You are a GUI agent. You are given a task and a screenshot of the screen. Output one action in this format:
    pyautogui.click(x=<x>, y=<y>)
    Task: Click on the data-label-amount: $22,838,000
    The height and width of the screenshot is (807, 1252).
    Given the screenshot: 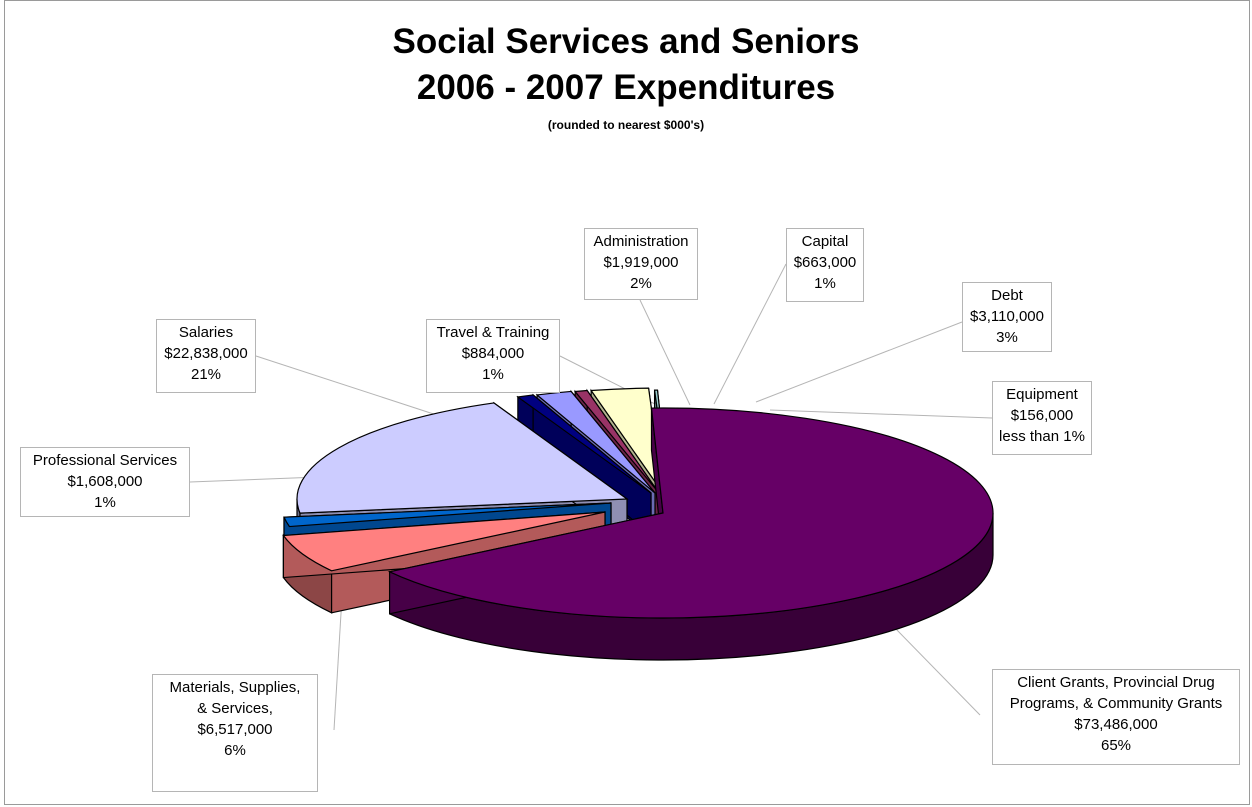 What is the action you would take?
    pyautogui.click(x=206, y=353)
    